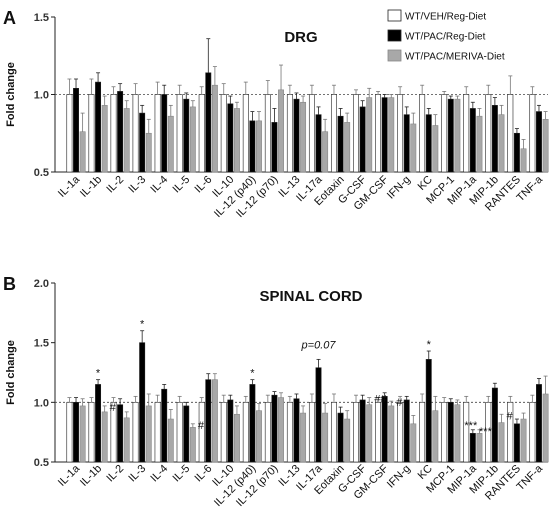 Image resolution: width=550 pixels, height=522 pixels. I want to click on x-tick-label: IL-1b, so click(91, 476).